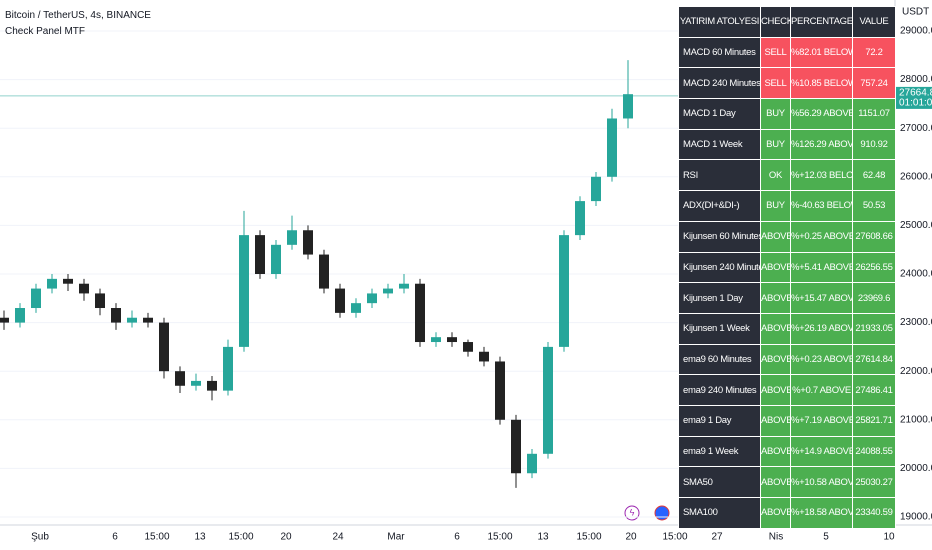 The image size is (932, 550). Describe the element at coordinates (717, 537) in the screenshot. I see `x-tick-label: 27` at that location.